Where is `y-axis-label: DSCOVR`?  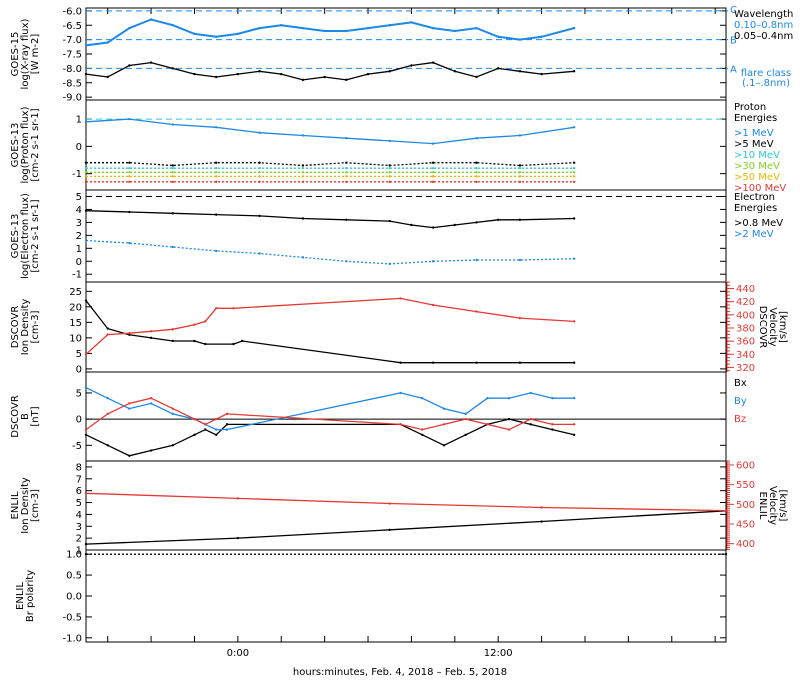
y-axis-label: DSCOVR is located at coordinates (15, 327).